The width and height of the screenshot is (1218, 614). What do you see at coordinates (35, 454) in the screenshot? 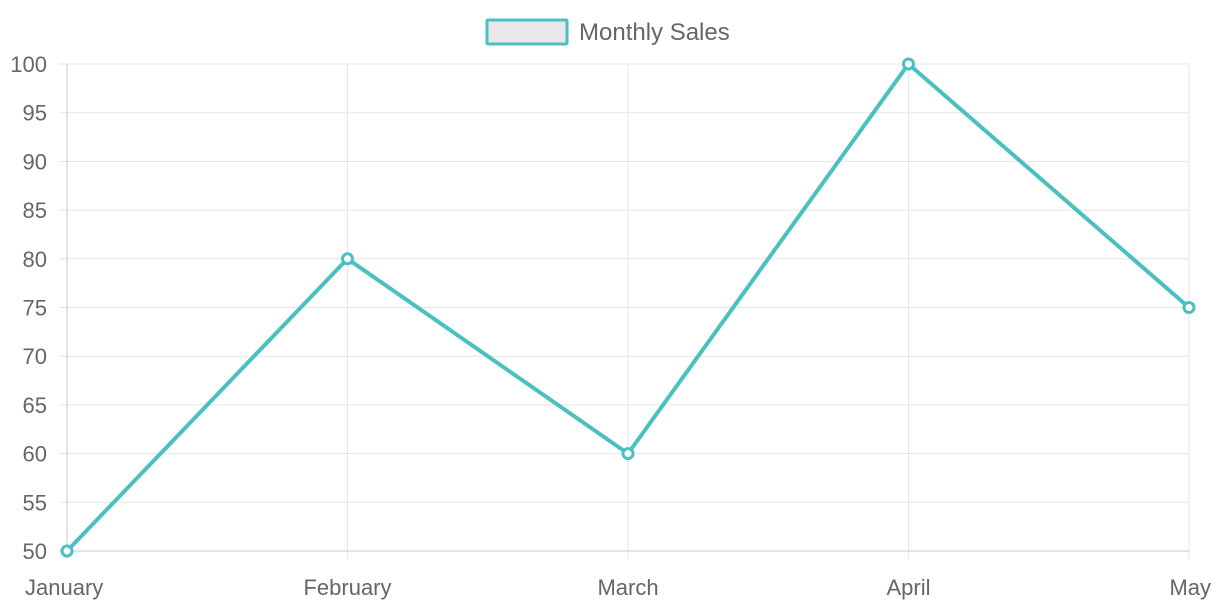
I see `y-tick-label: 60` at bounding box center [35, 454].